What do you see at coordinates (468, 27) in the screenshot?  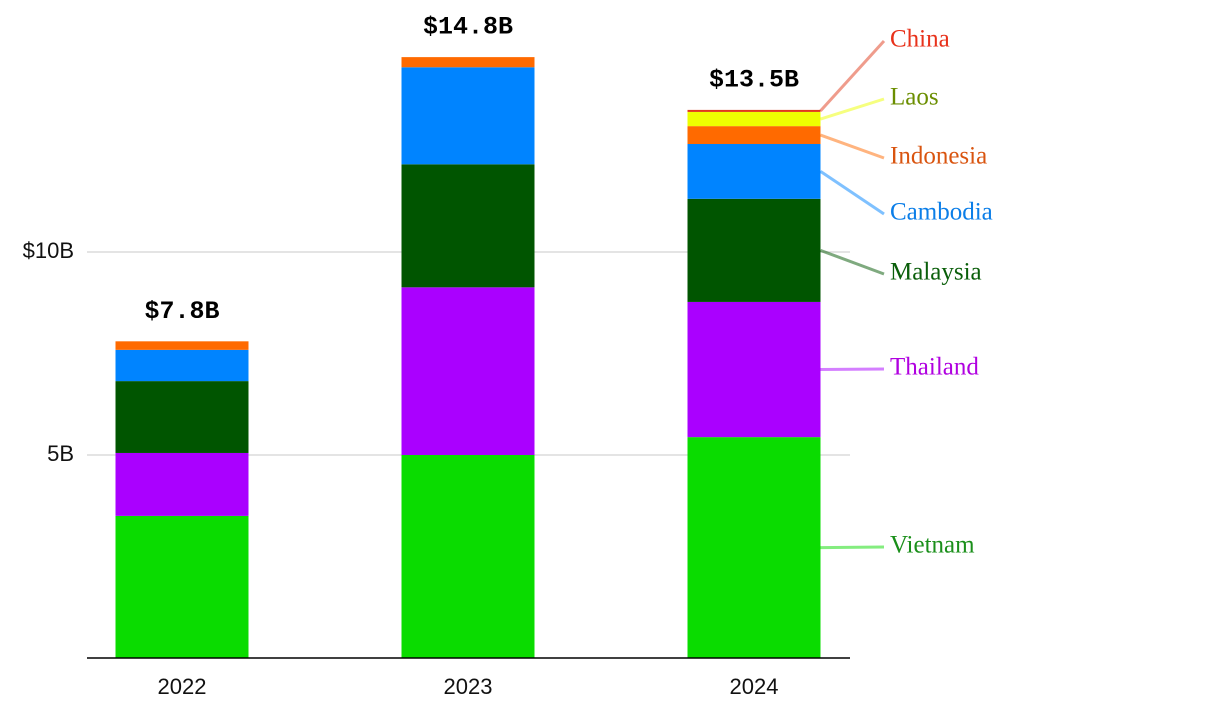 I see `total-label: $14.8B` at bounding box center [468, 27].